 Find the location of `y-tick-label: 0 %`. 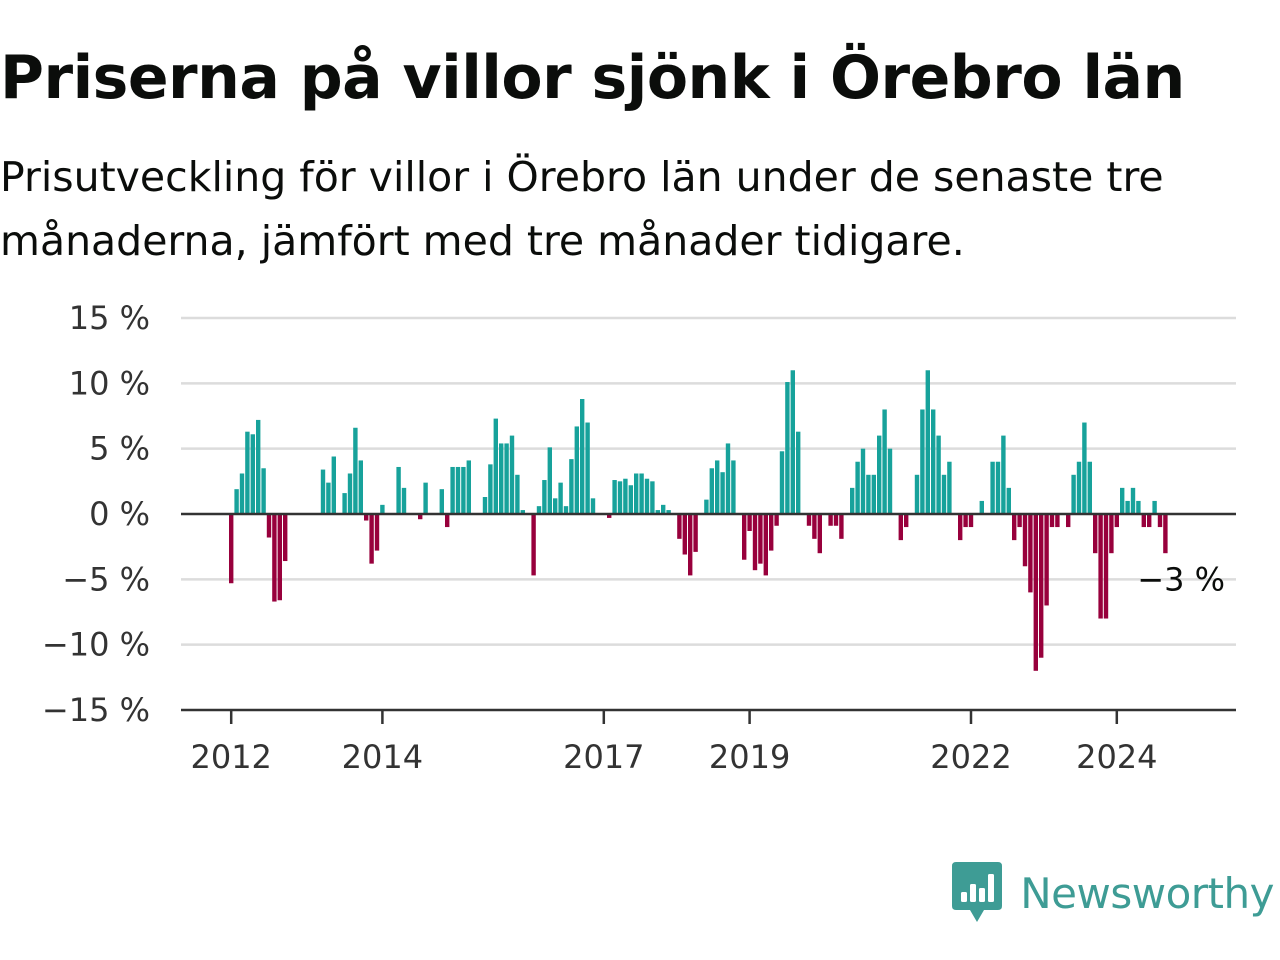

y-tick-label: 0 % is located at coordinates (119, 514).